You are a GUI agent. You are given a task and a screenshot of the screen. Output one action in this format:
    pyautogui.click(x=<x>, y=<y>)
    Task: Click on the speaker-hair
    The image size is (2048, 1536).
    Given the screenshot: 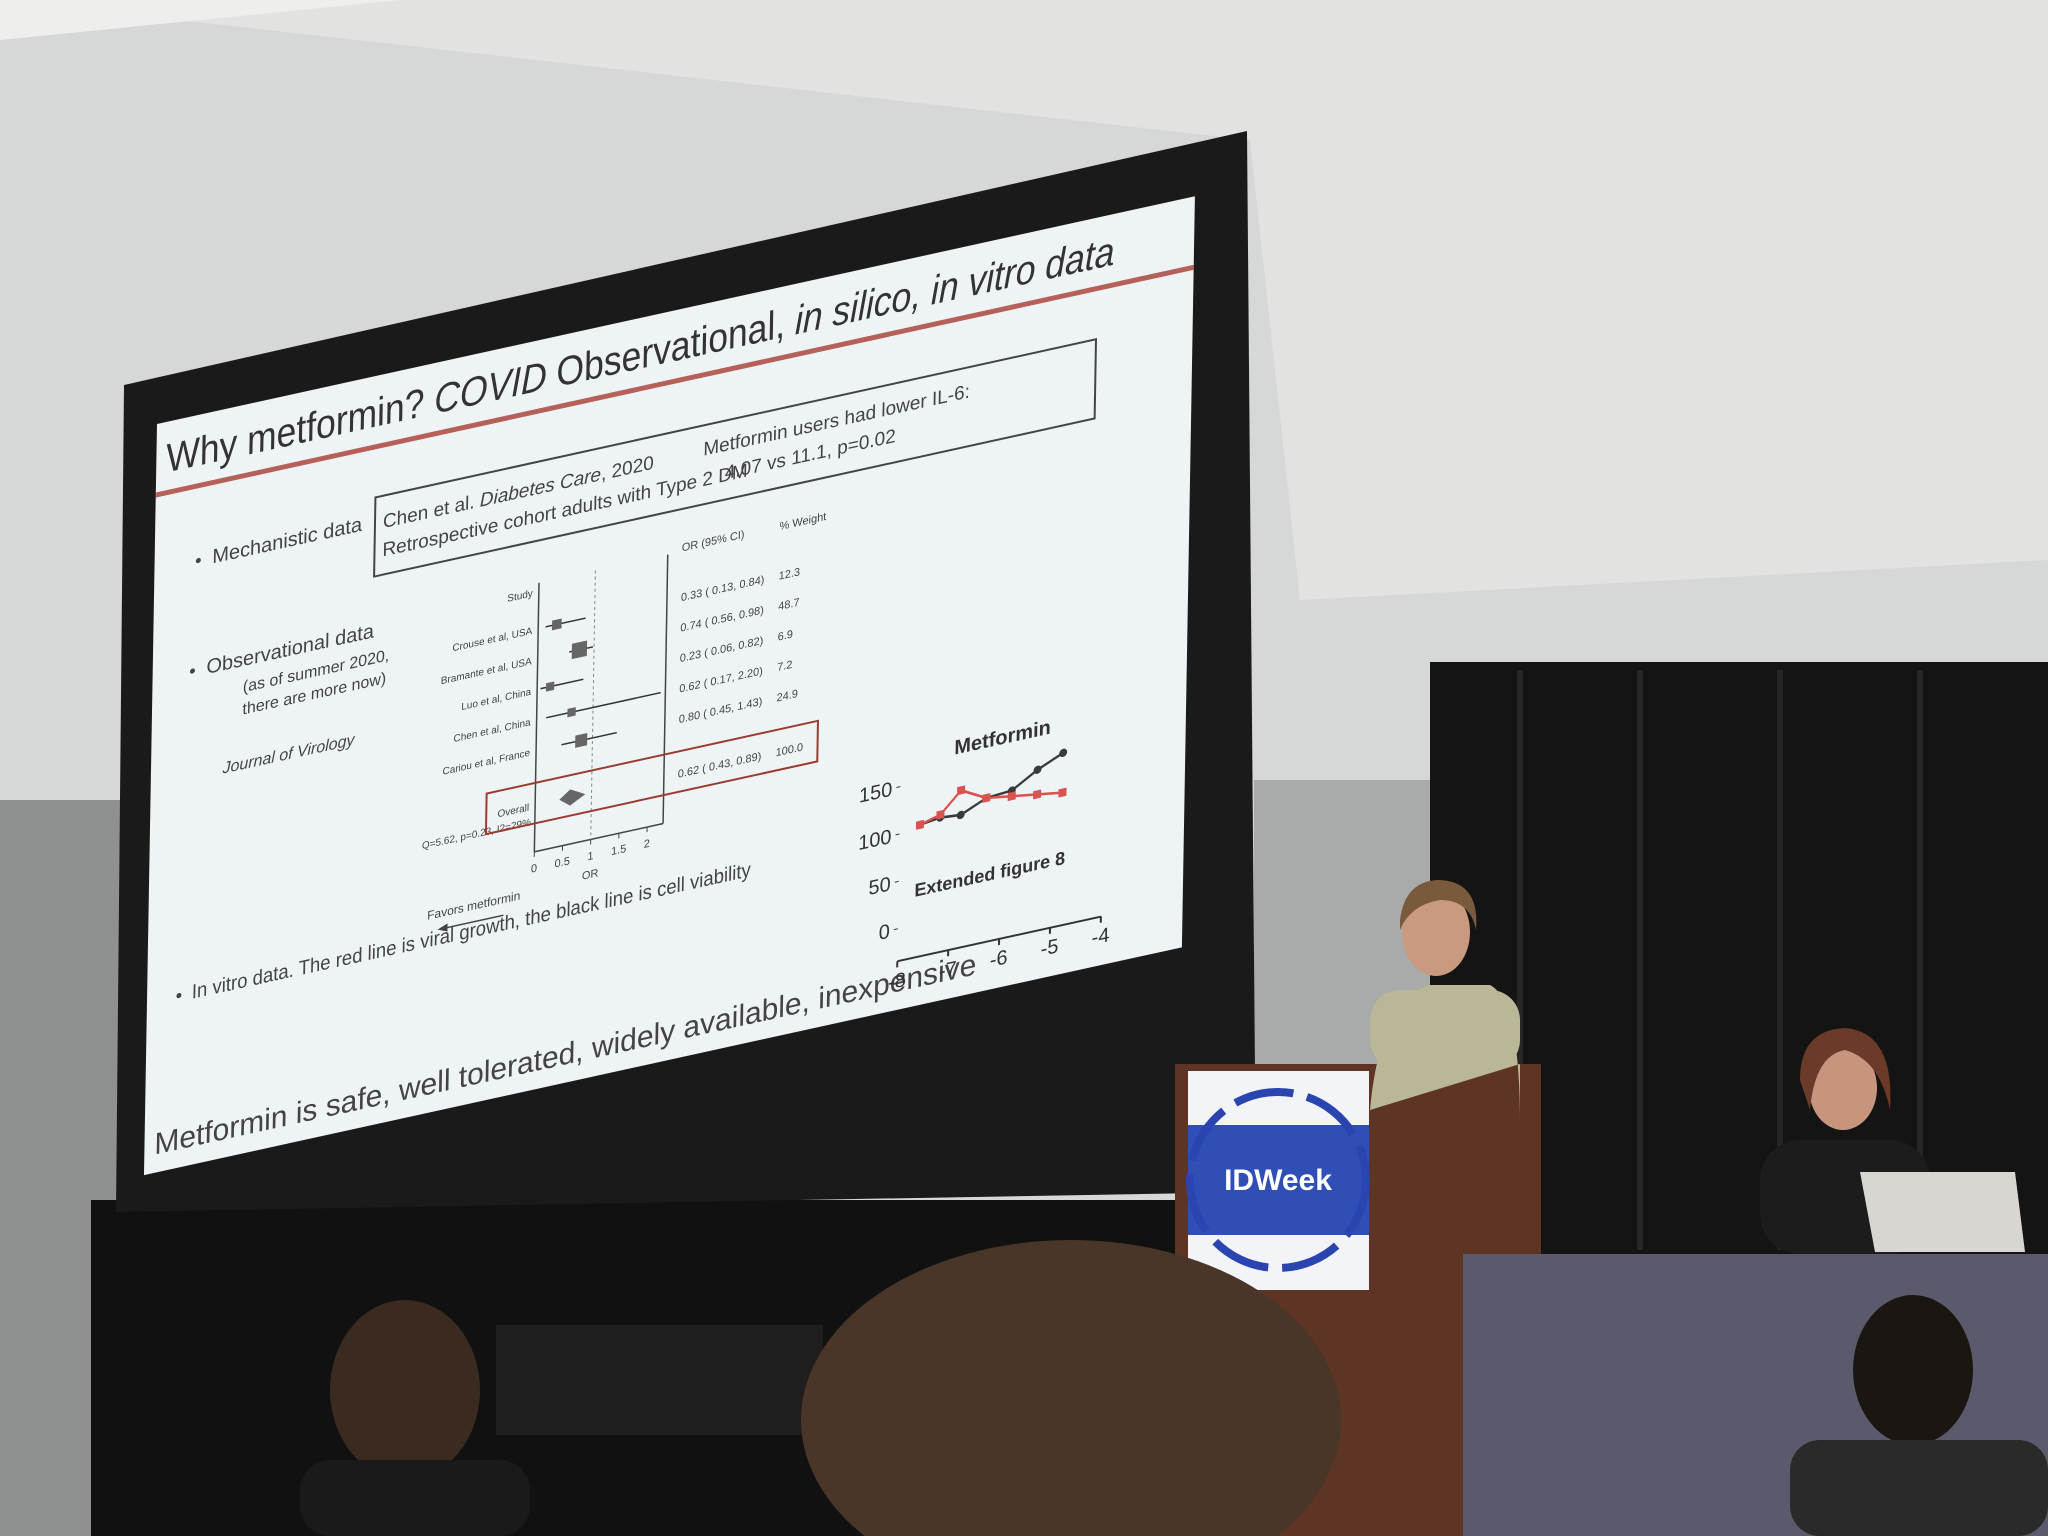 What is the action you would take?
    pyautogui.click(x=1438, y=905)
    